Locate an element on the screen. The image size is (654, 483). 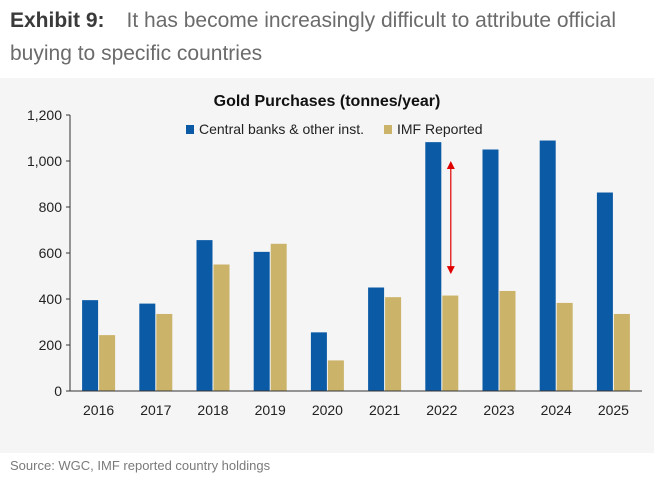
x-tick-label-2024: 2024 is located at coordinates (556, 410).